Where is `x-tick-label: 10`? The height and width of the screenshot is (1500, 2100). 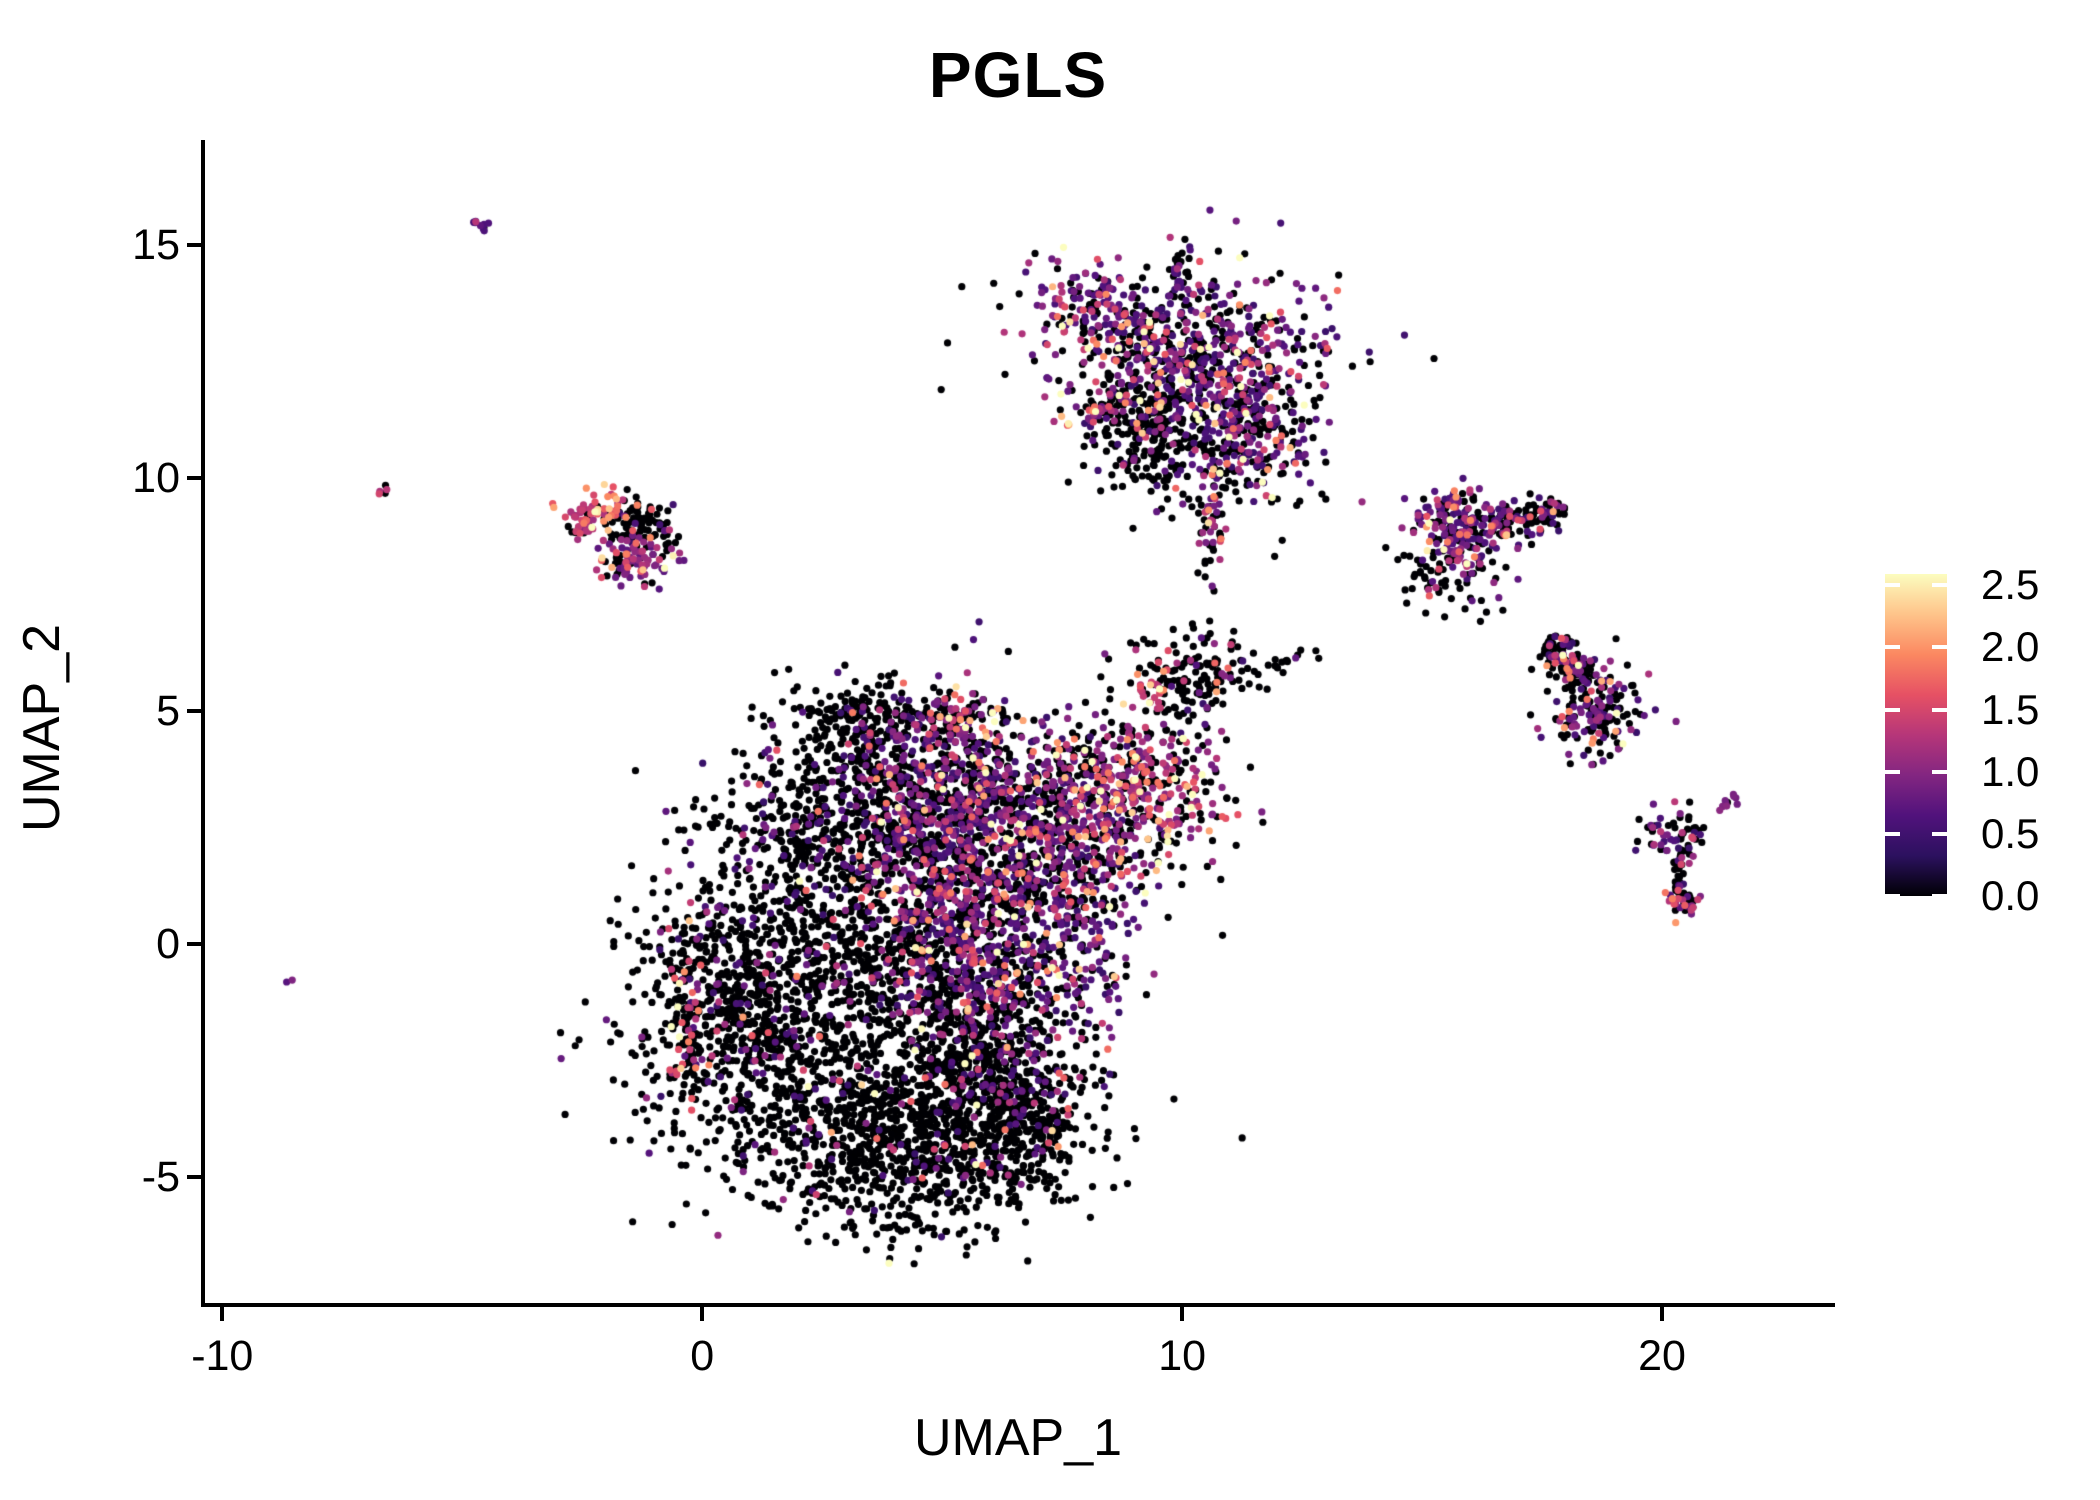
x-tick-label: 10 is located at coordinates (1182, 1356).